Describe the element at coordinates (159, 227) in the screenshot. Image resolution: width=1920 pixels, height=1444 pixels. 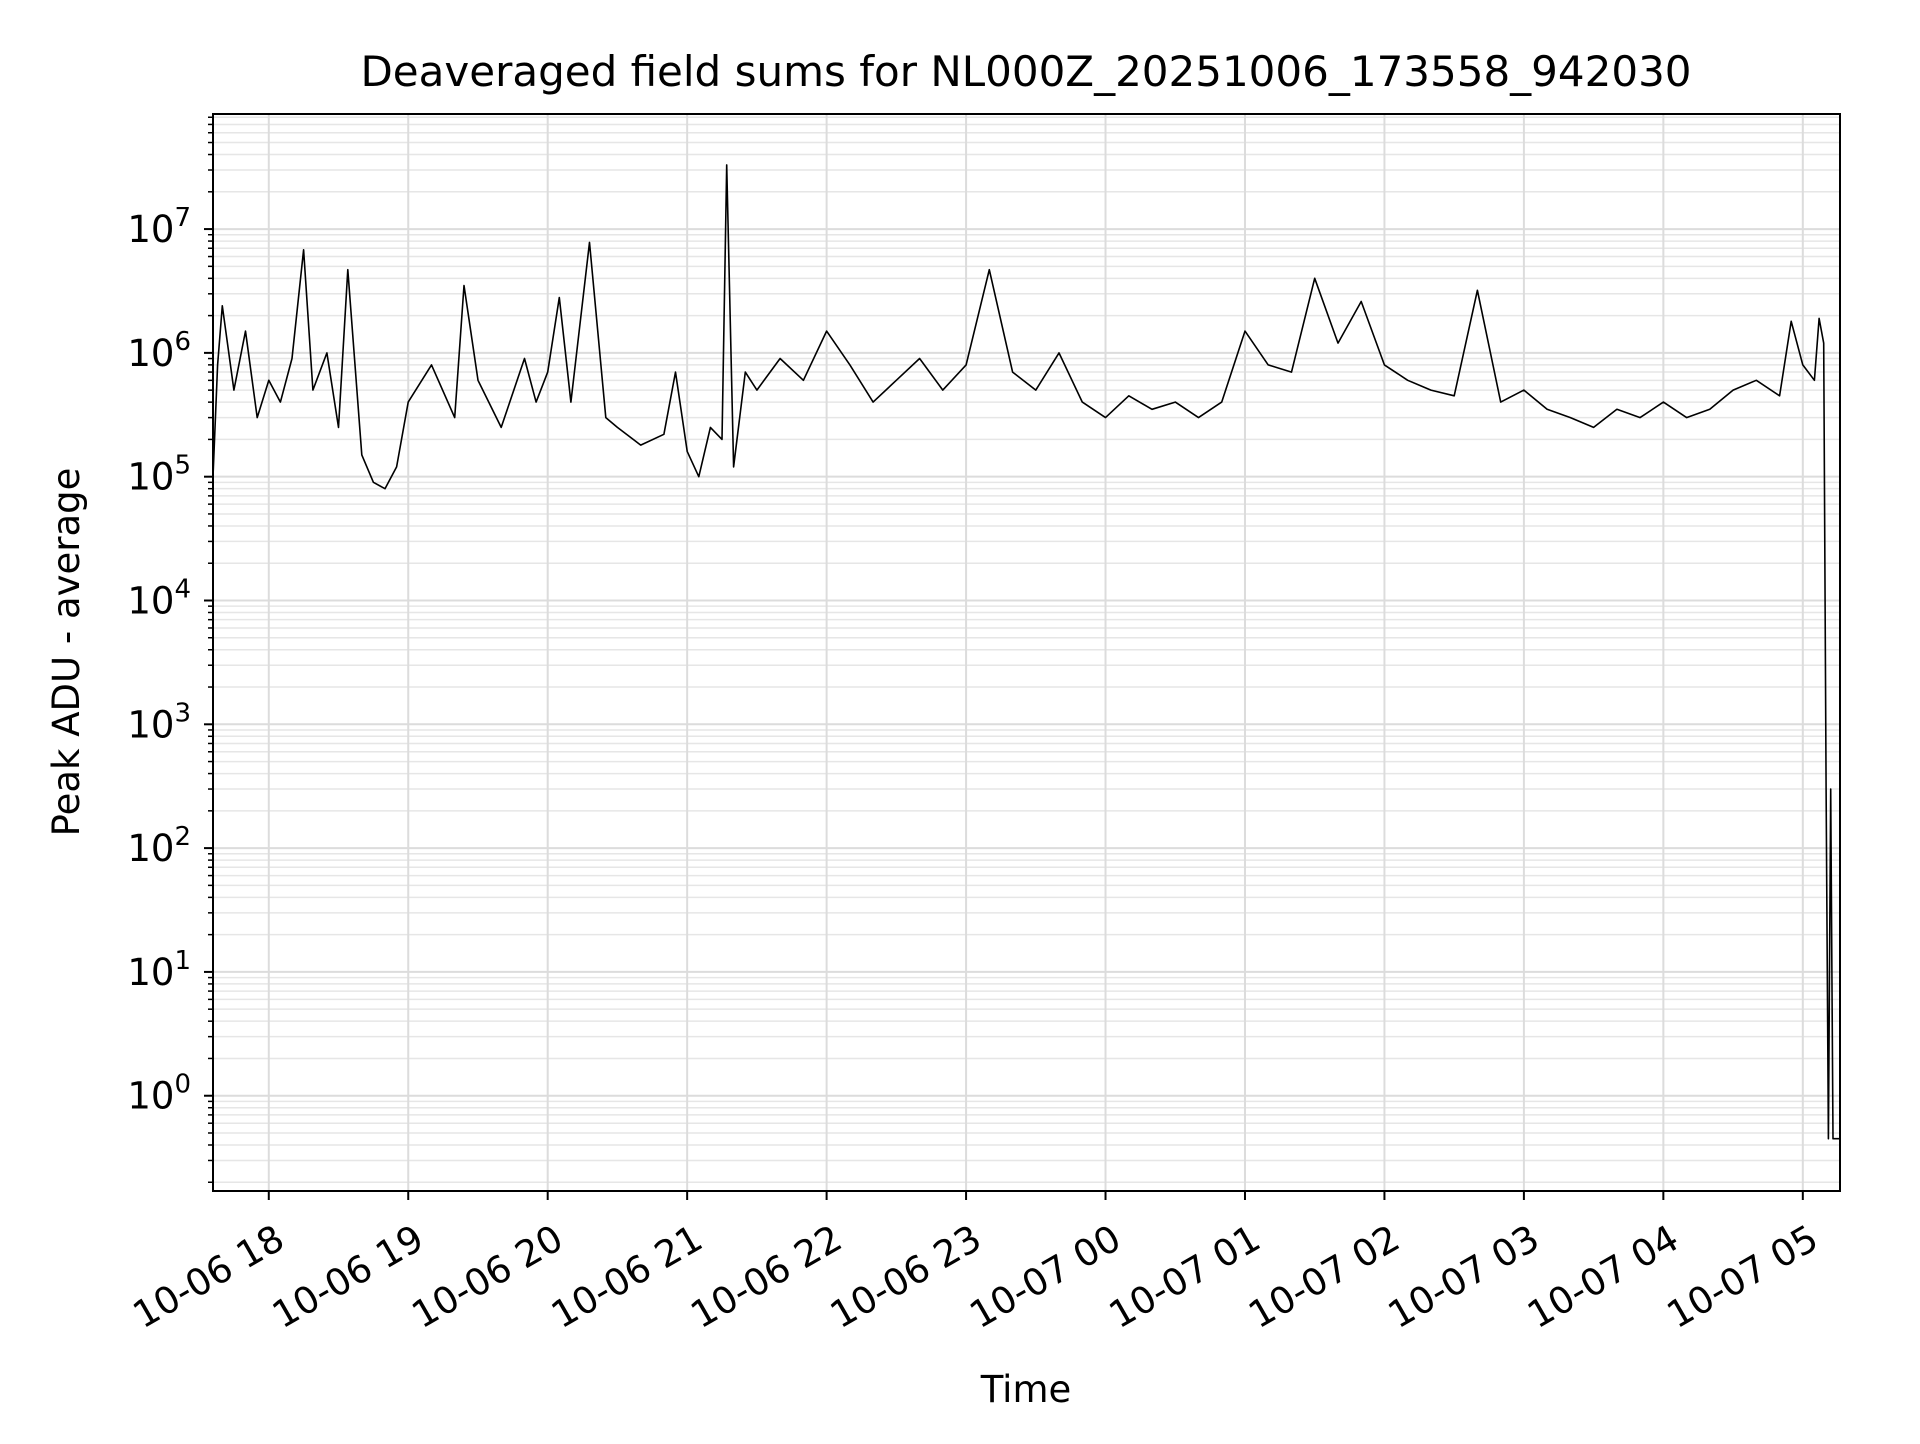
I see `y-tick-label: 107` at that location.